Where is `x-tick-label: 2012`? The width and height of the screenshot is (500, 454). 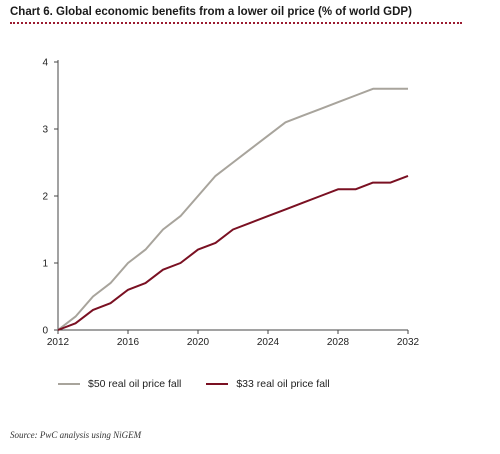 x-tick-label: 2012 is located at coordinates (58, 342).